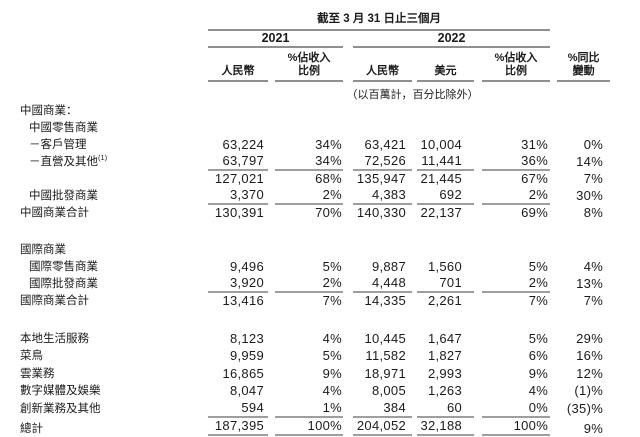 This screenshot has width=640, height=437. I want to click on cell-yoy: 14%, so click(590, 161).